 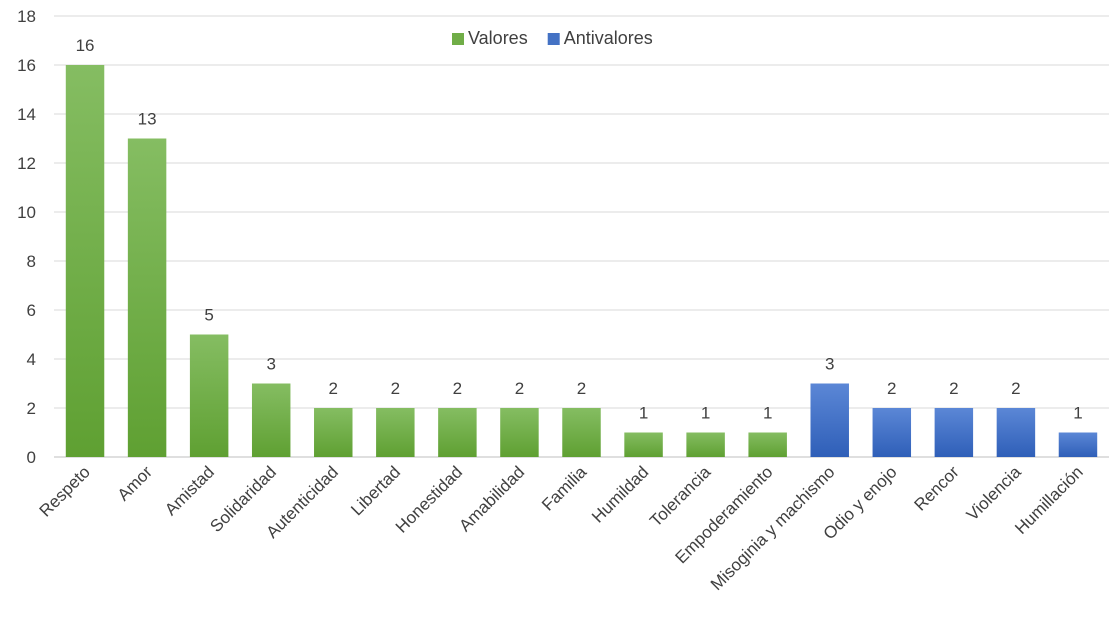 What do you see at coordinates (829, 420) in the screenshot?
I see `bar-misoginia-y-machismo` at bounding box center [829, 420].